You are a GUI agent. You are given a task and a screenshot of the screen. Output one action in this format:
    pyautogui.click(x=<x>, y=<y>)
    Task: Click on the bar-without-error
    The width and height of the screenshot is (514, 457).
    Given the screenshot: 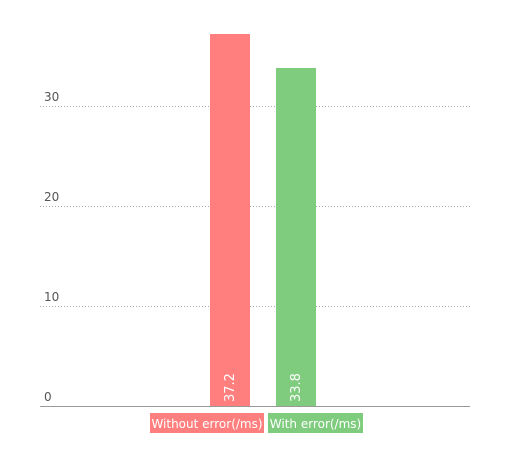 What is the action you would take?
    pyautogui.click(x=230, y=220)
    